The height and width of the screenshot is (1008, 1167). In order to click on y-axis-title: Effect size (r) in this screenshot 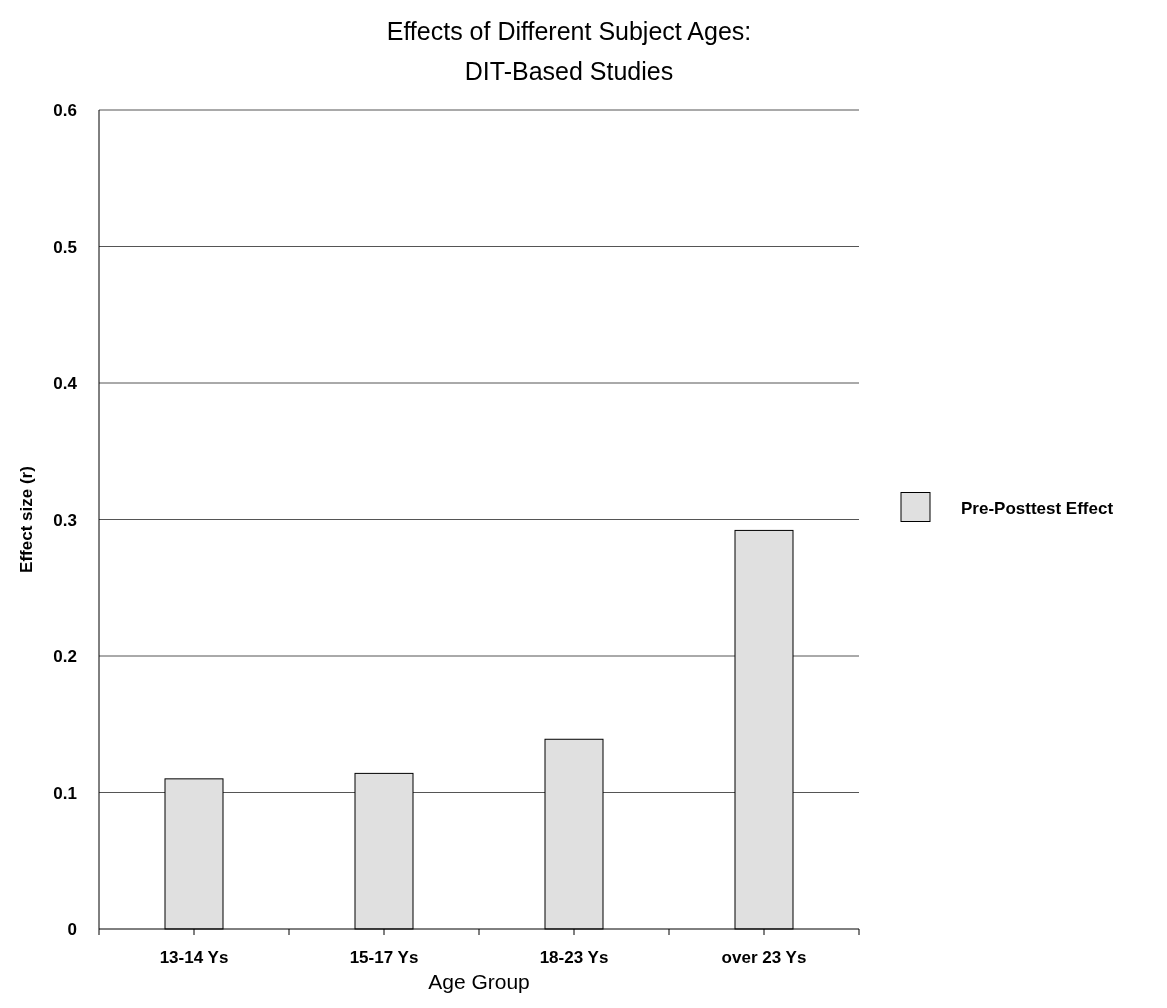, I will do `click(26, 519)`.